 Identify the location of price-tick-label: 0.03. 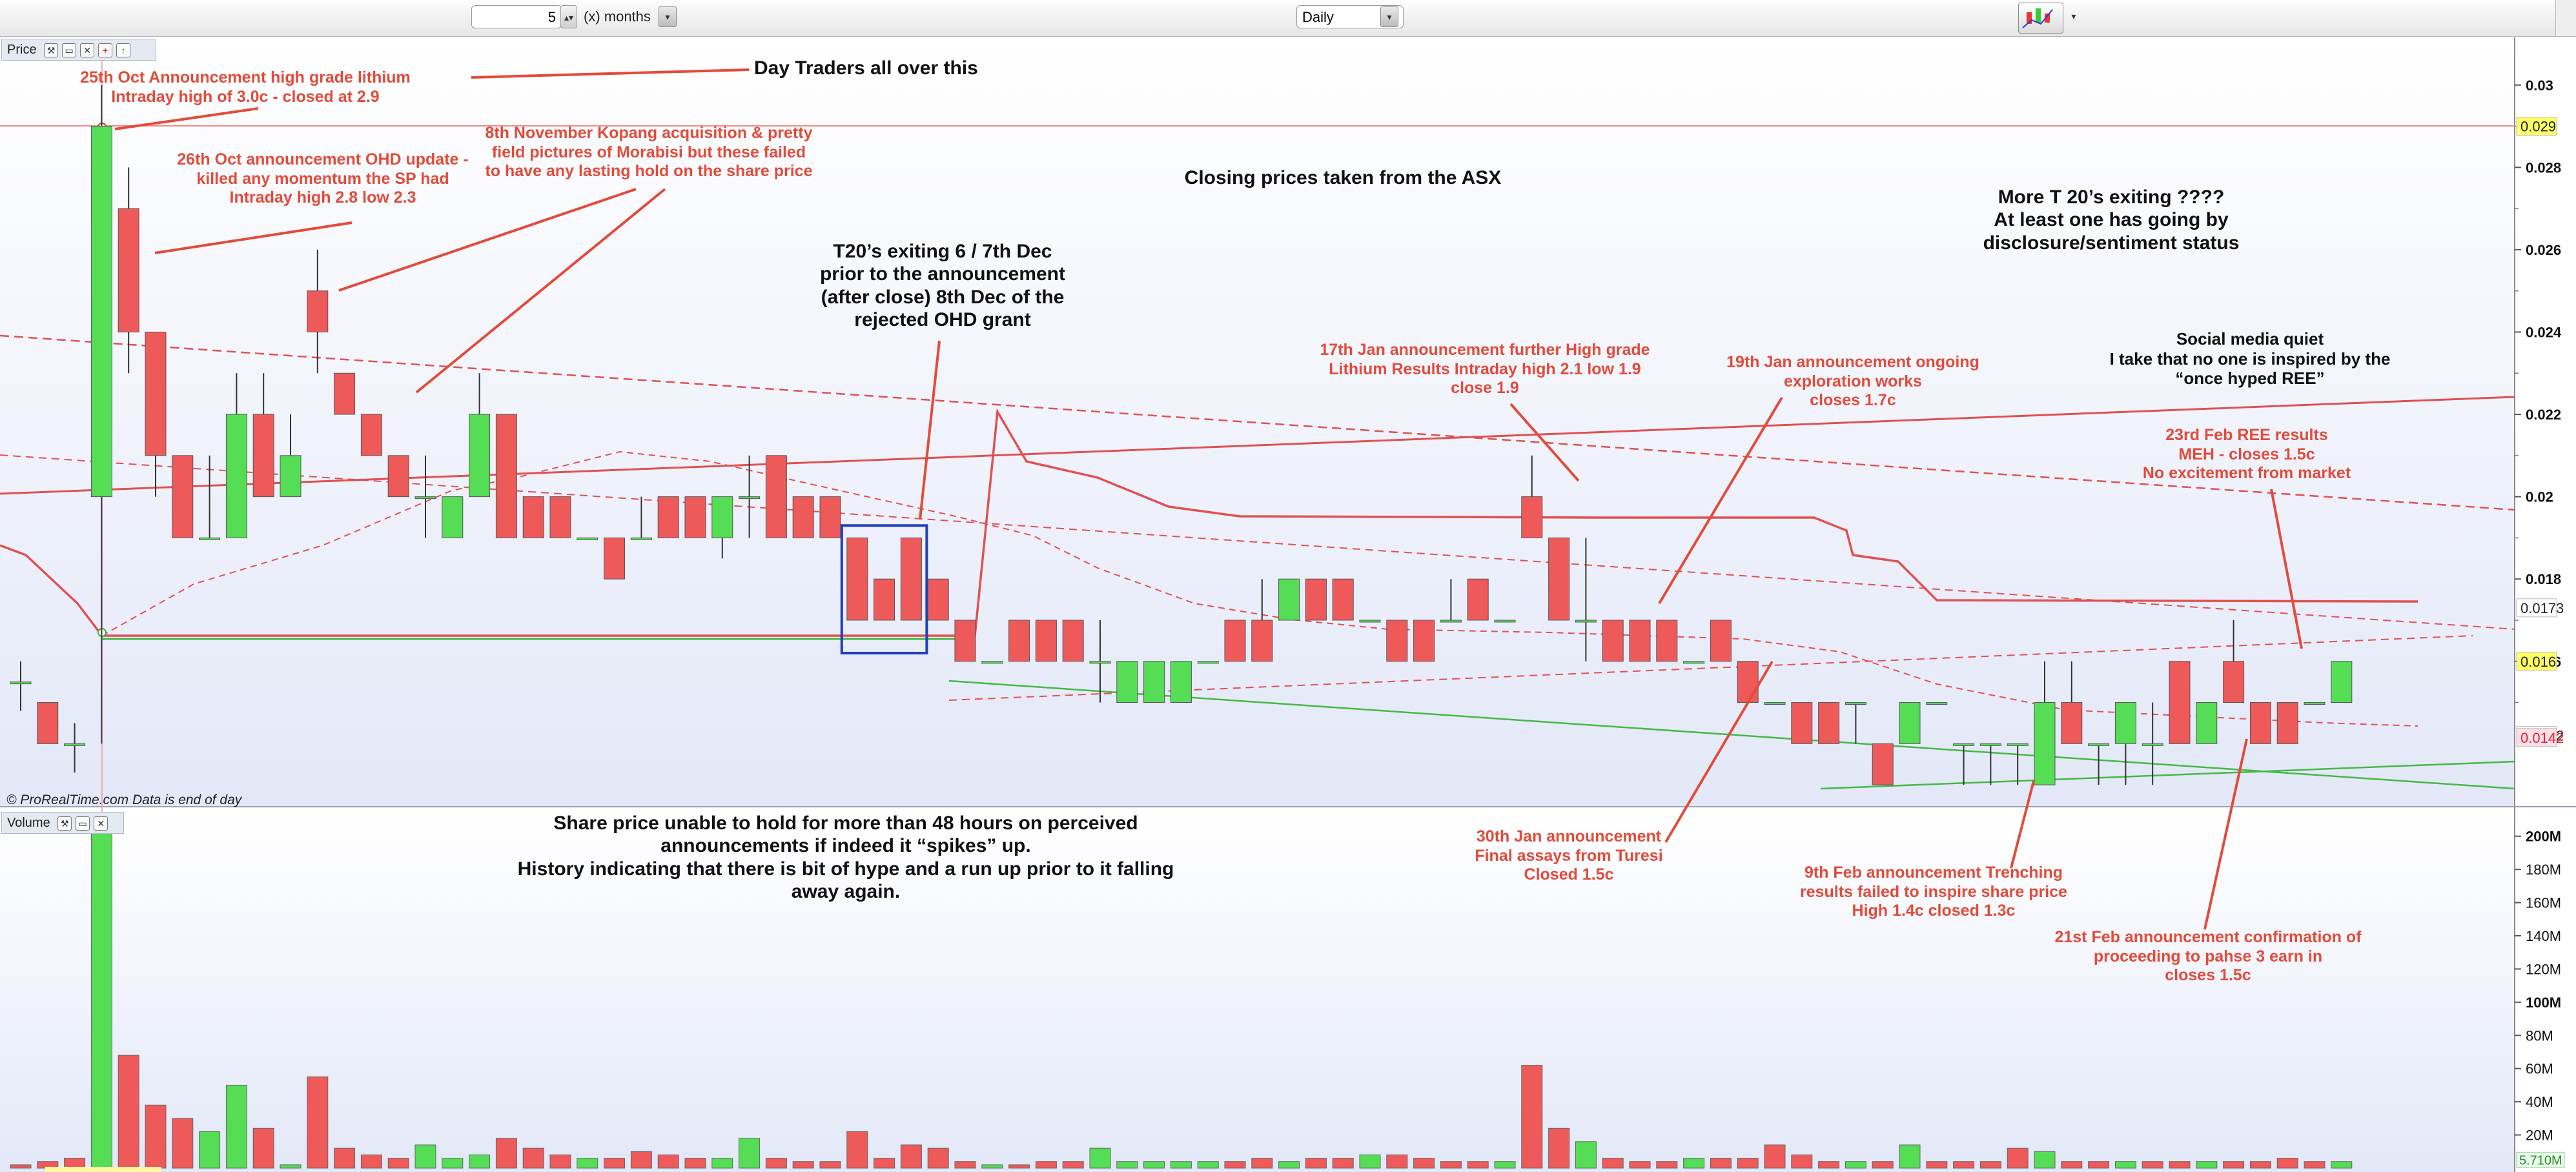
(2540, 85).